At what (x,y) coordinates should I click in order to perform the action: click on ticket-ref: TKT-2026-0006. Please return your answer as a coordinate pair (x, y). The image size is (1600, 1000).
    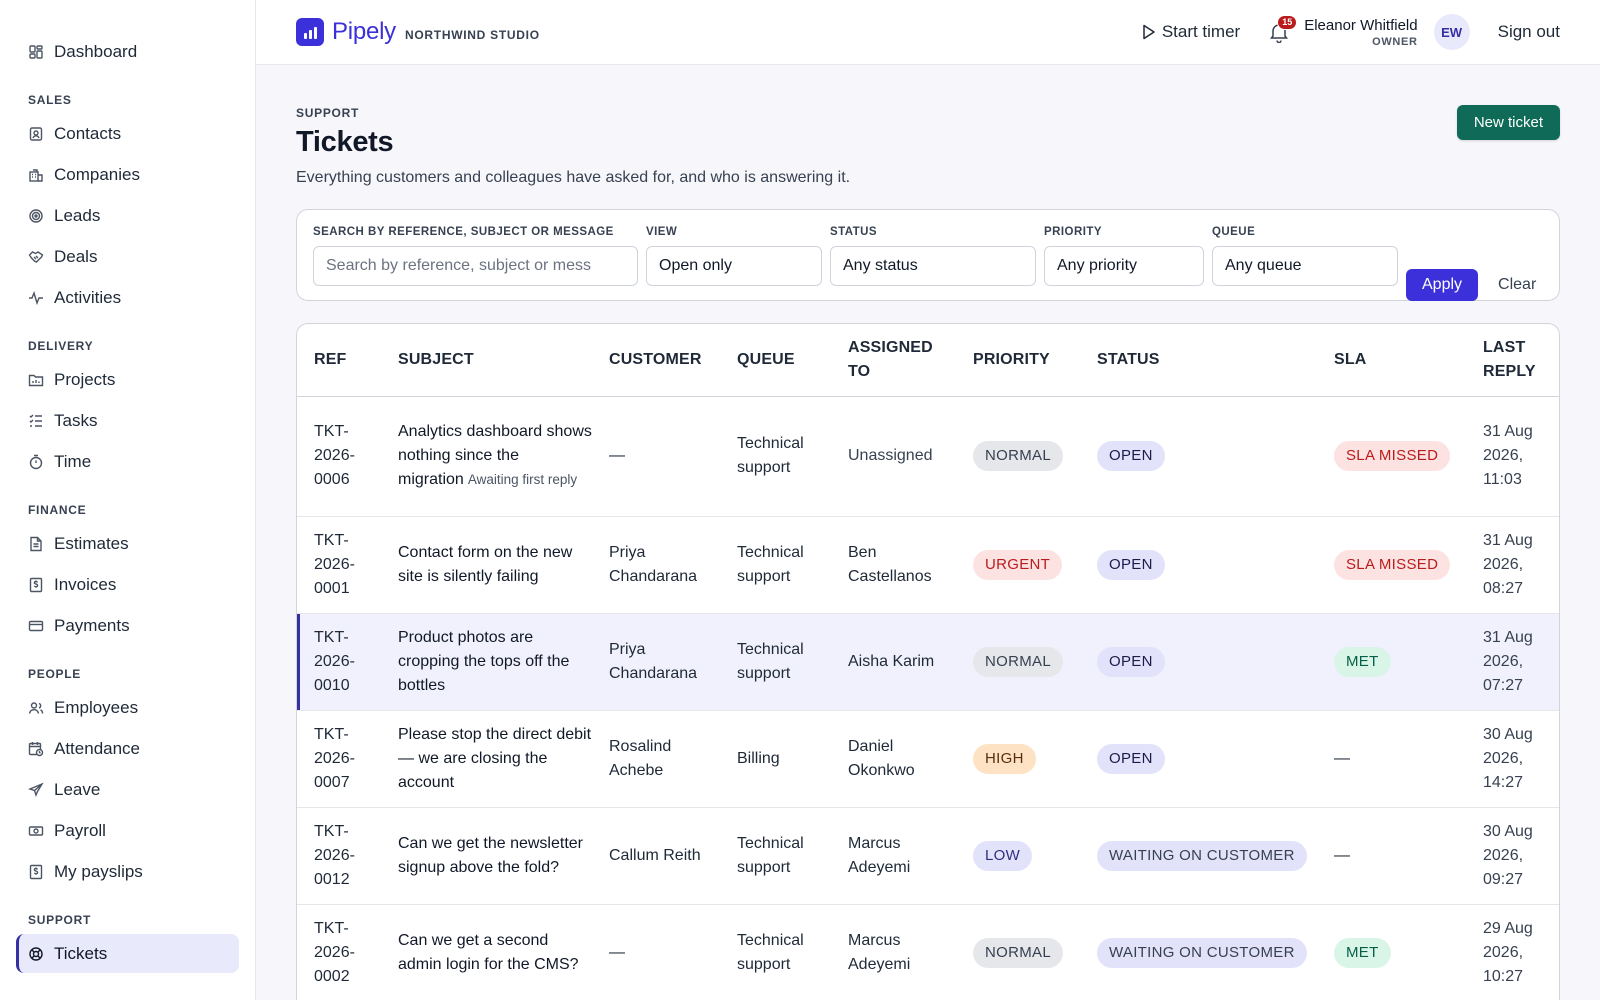
    Looking at the image, I should click on (343, 456).